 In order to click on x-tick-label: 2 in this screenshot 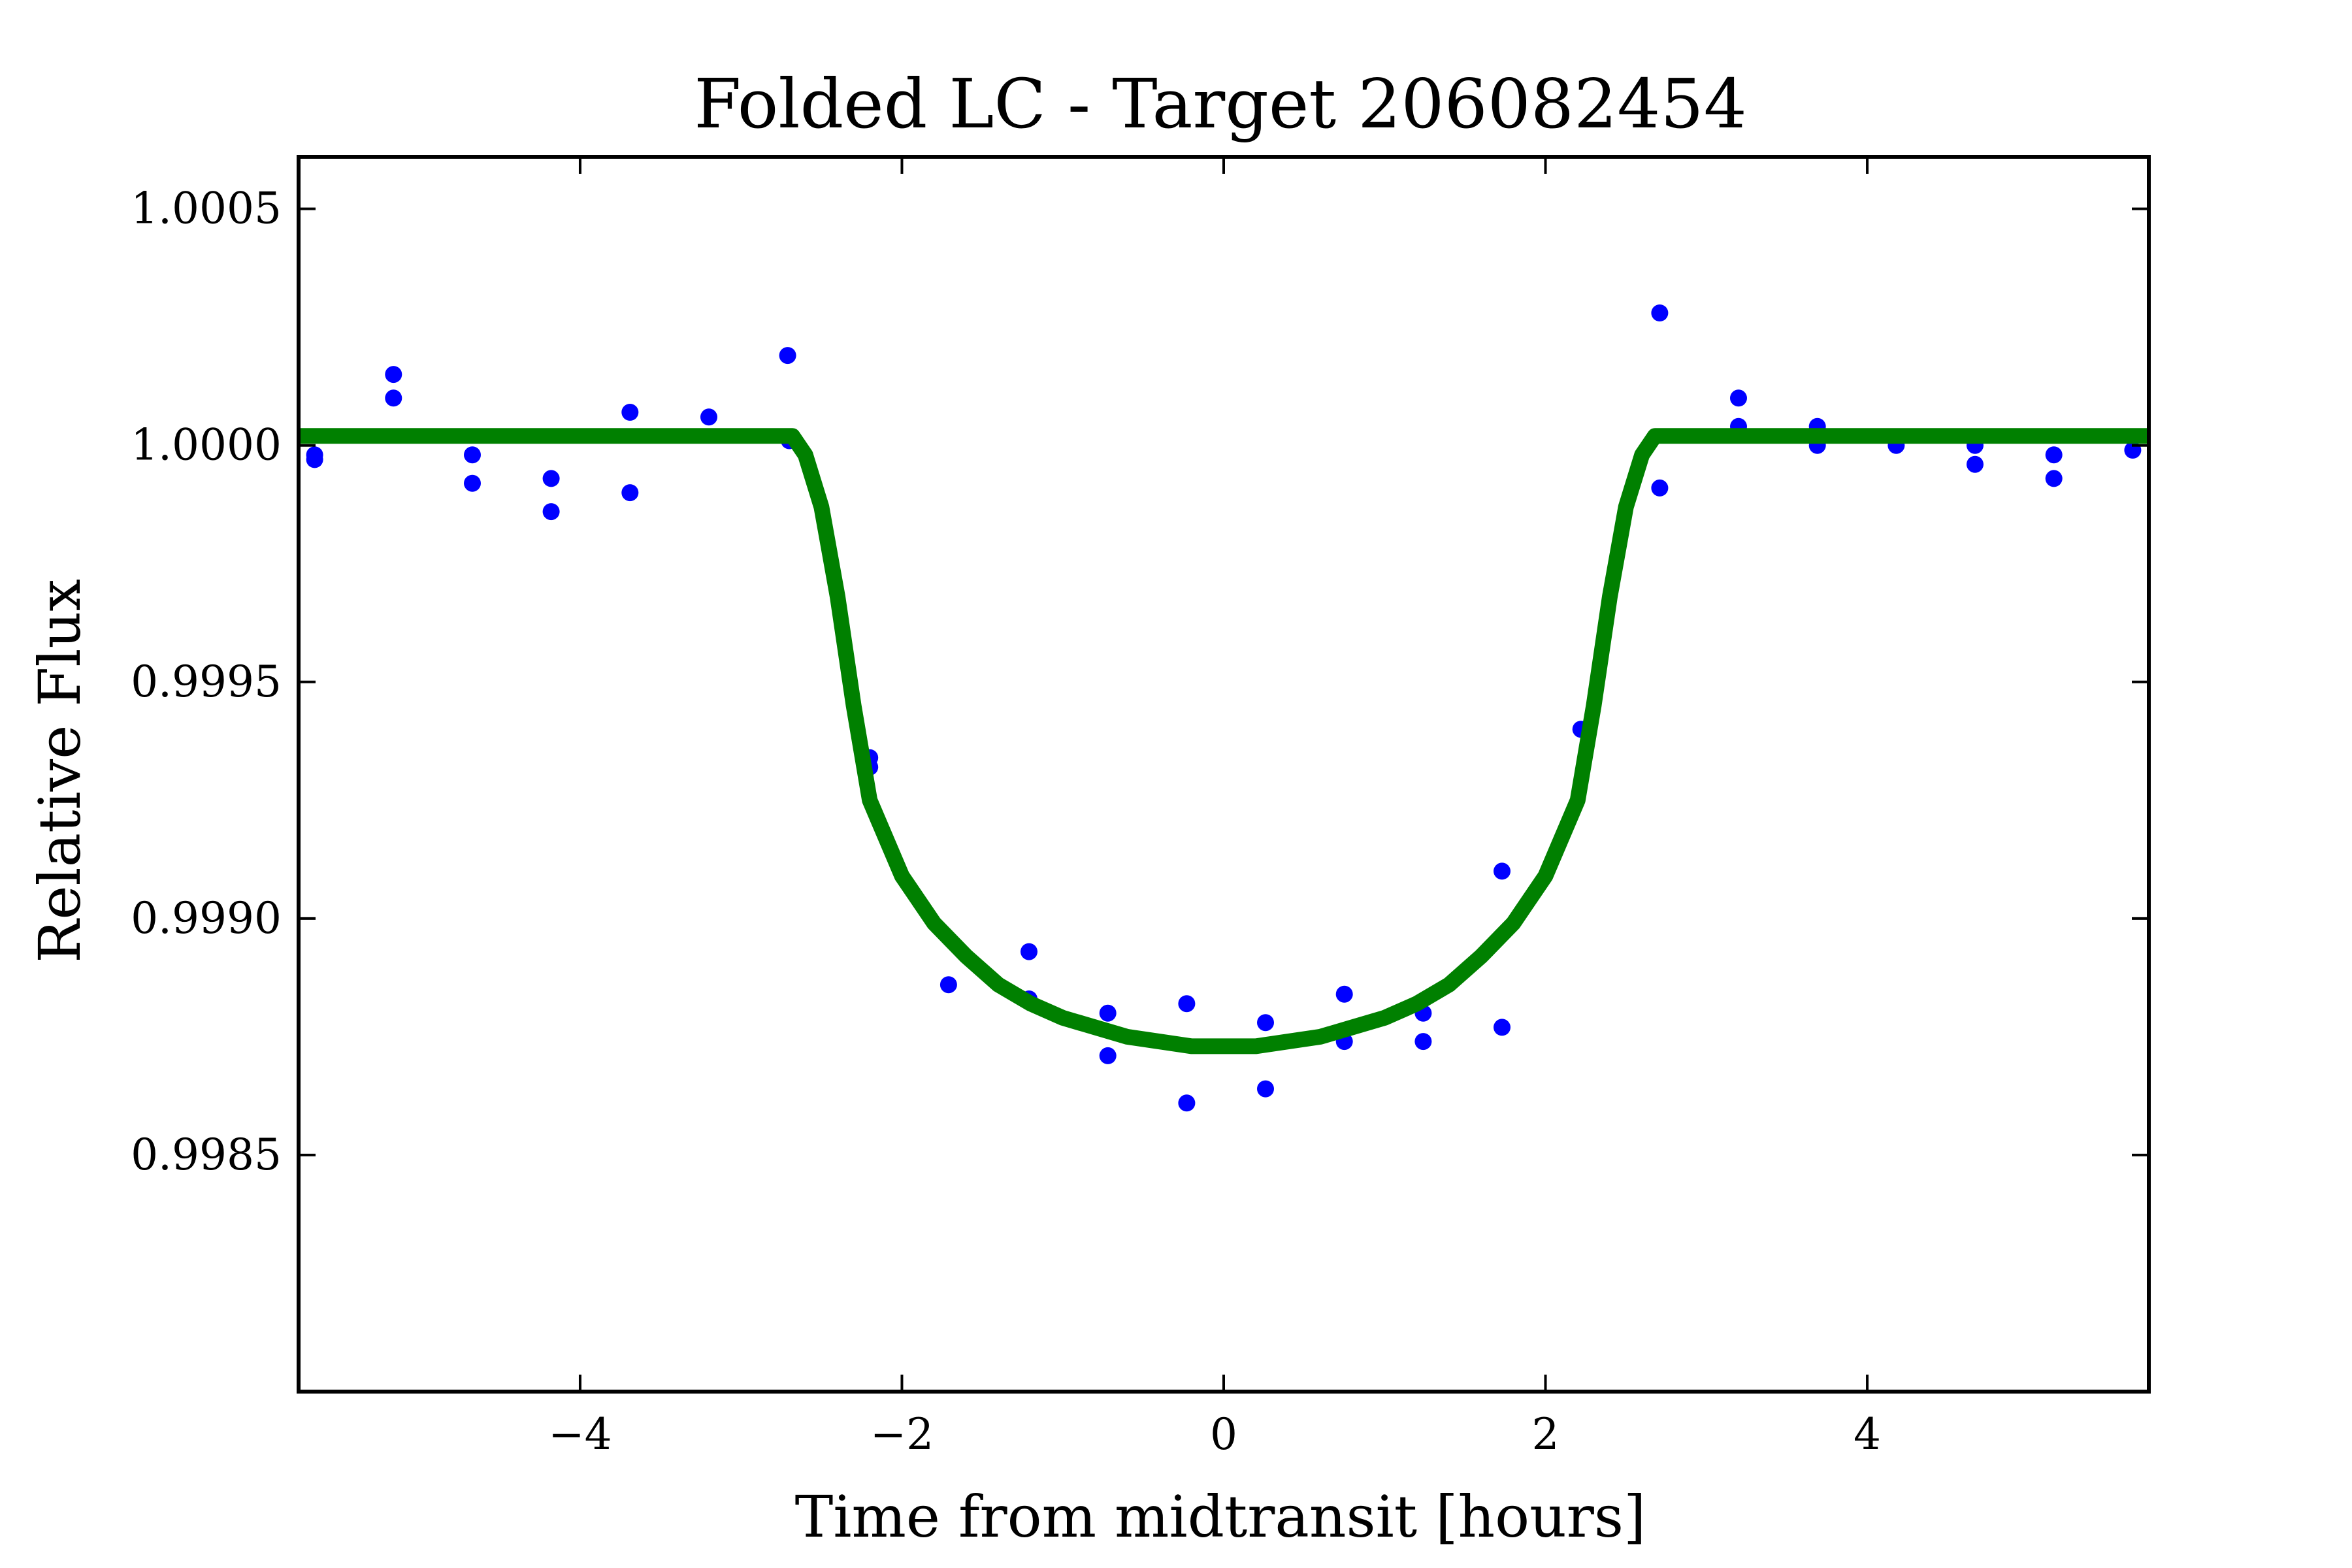, I will do `click(1546, 1434)`.